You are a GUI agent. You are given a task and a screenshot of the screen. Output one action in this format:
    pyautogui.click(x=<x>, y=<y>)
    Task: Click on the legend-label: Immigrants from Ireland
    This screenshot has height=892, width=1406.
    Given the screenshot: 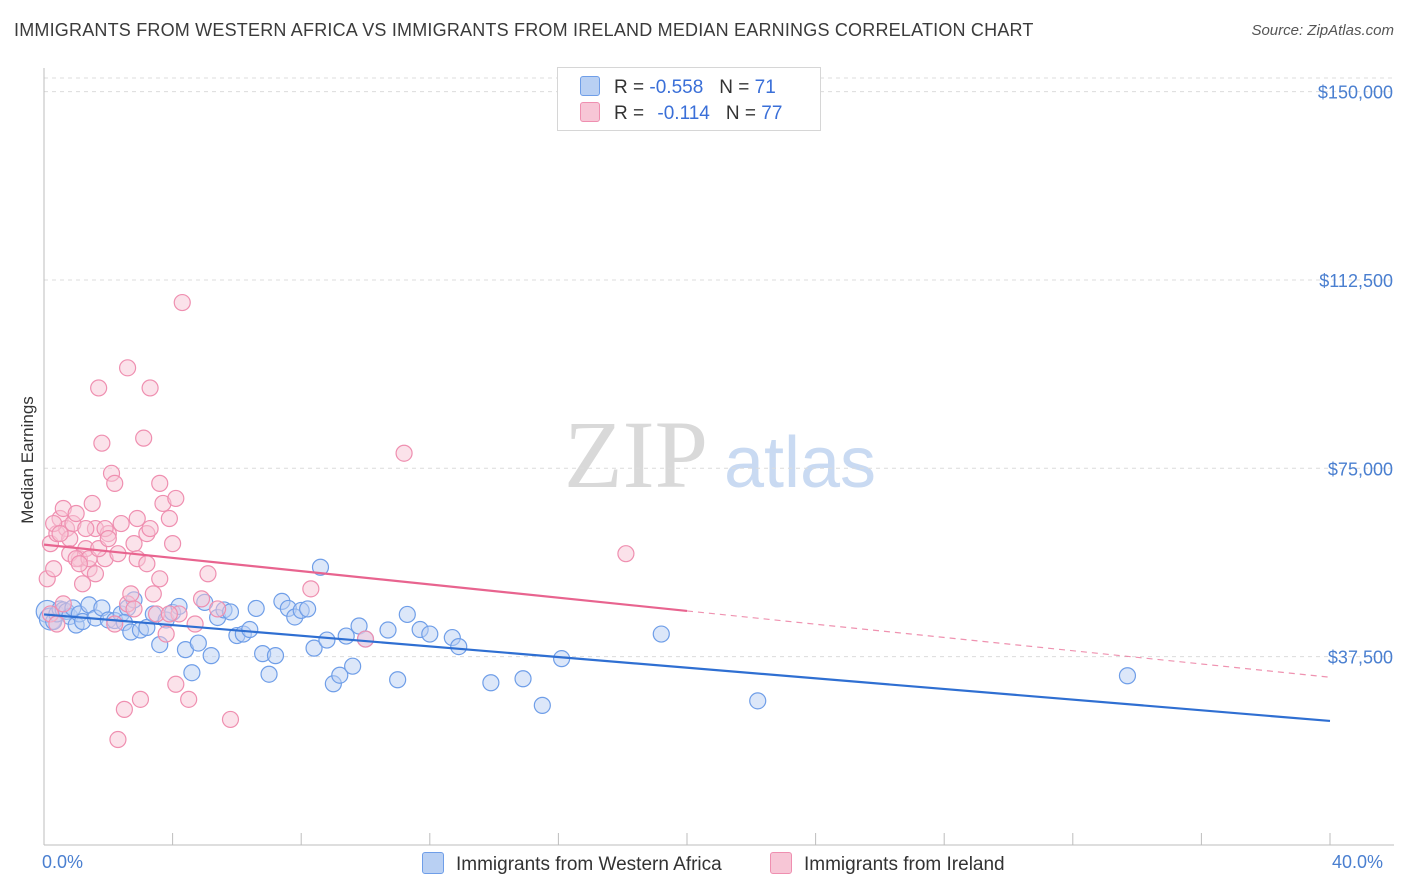 What is the action you would take?
    pyautogui.click(x=904, y=864)
    